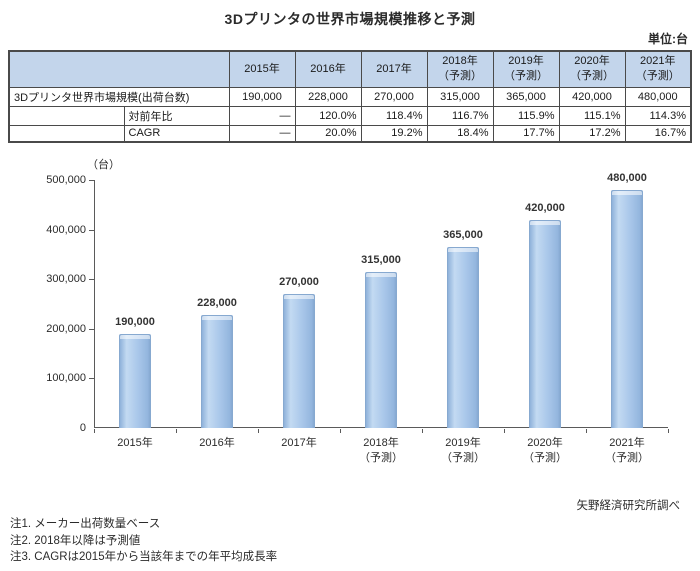  What do you see at coordinates (526, 115) in the screenshot?
I see `cell-yoy-2019: 115.9%` at bounding box center [526, 115].